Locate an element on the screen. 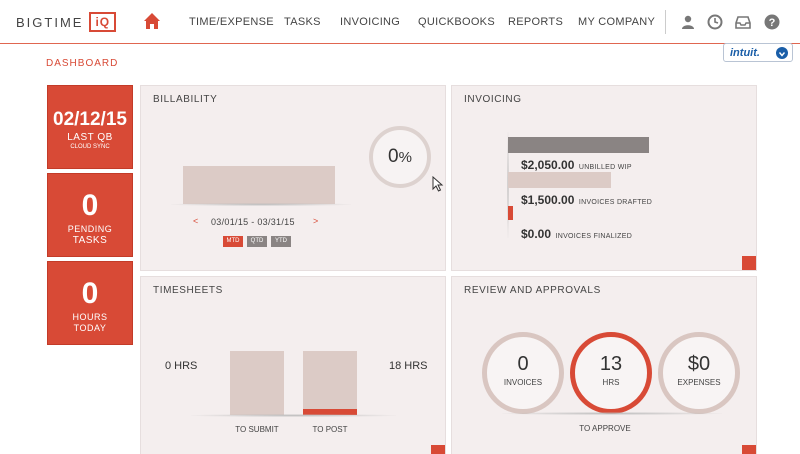 Image resolution: width=800 pixels, height=454 pixels. timesheets-min-label: 0 HRS is located at coordinates (181, 366).